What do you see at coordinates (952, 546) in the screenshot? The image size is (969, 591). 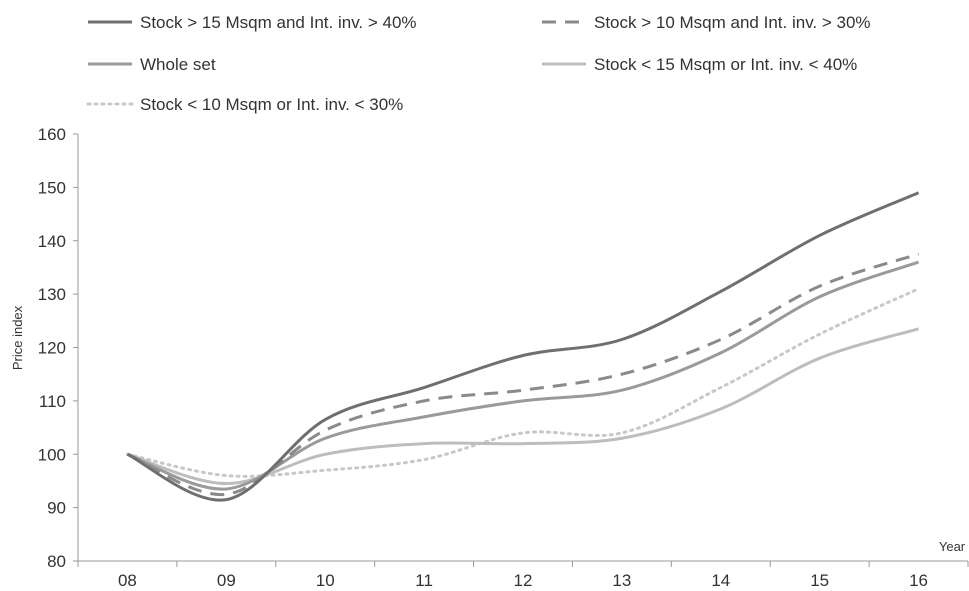 I see `x-axis-title: Year` at bounding box center [952, 546].